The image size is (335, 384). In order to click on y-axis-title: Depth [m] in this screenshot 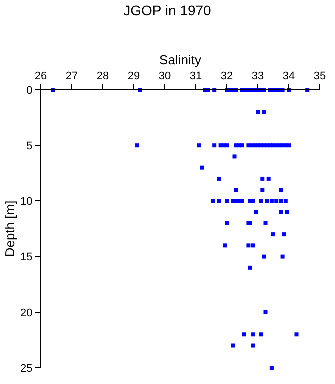, I will do `click(10, 229)`.